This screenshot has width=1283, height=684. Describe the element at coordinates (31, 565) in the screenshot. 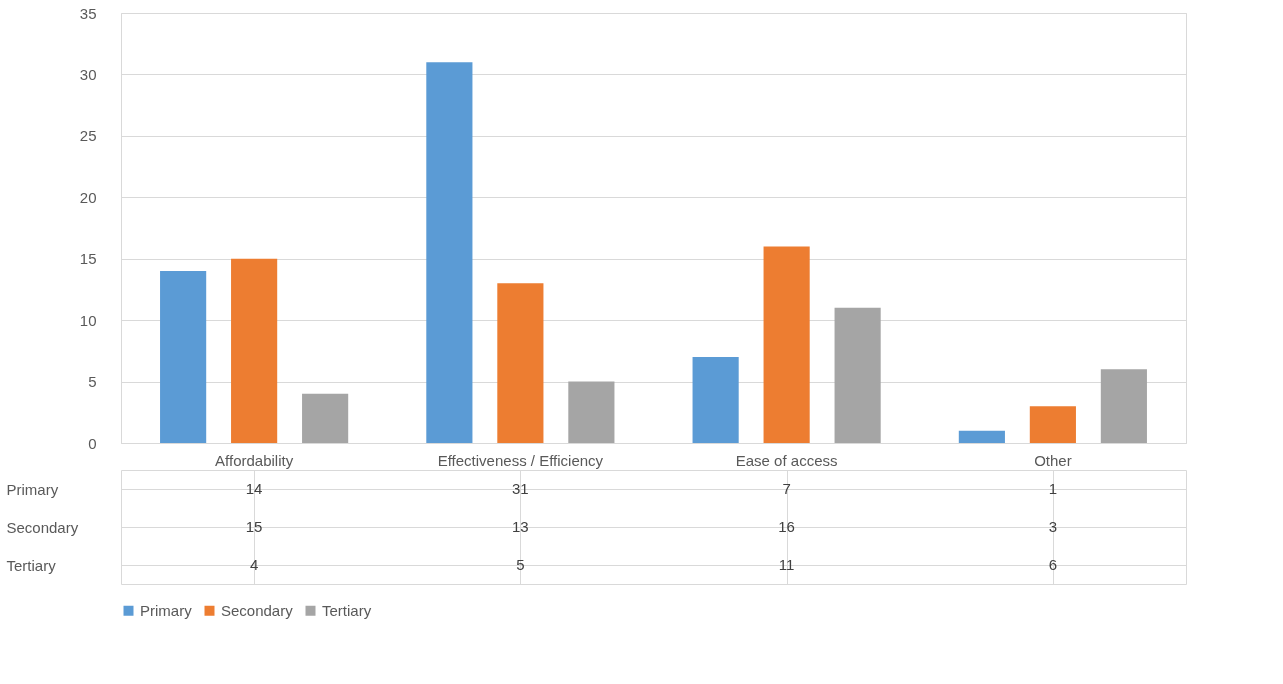

I see `text: Tertiary` at that location.